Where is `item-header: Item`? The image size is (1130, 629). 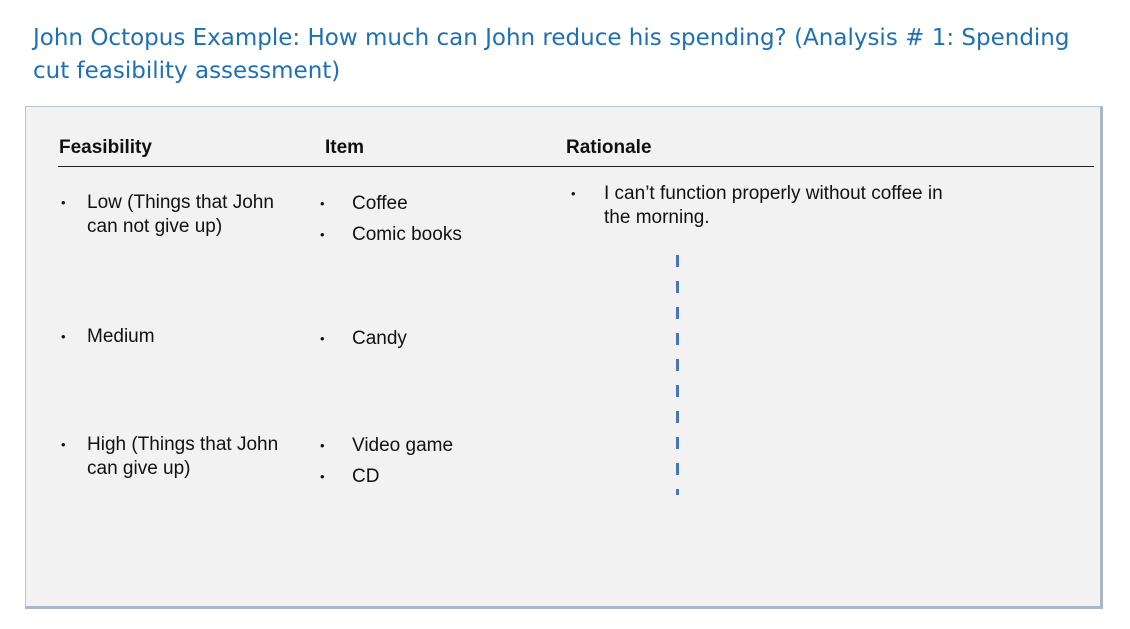 item-header: Item is located at coordinates (345, 147).